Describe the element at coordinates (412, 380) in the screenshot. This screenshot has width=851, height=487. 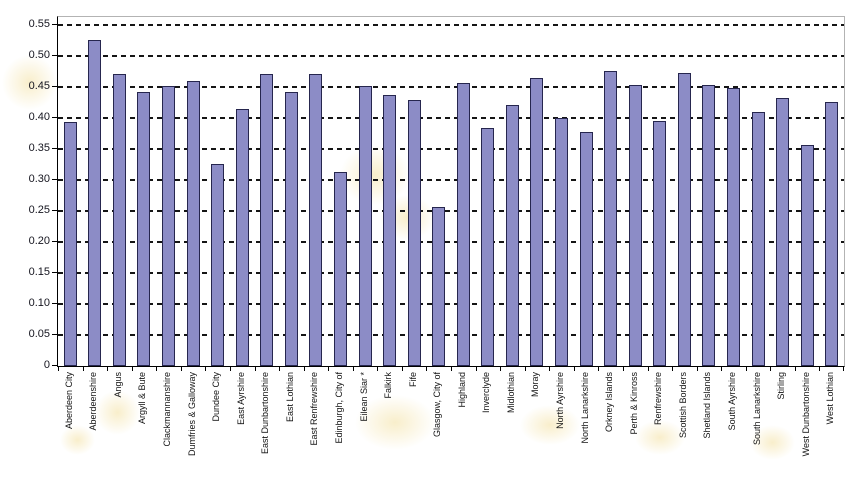
I see `x-axis-label: Fife` at that location.